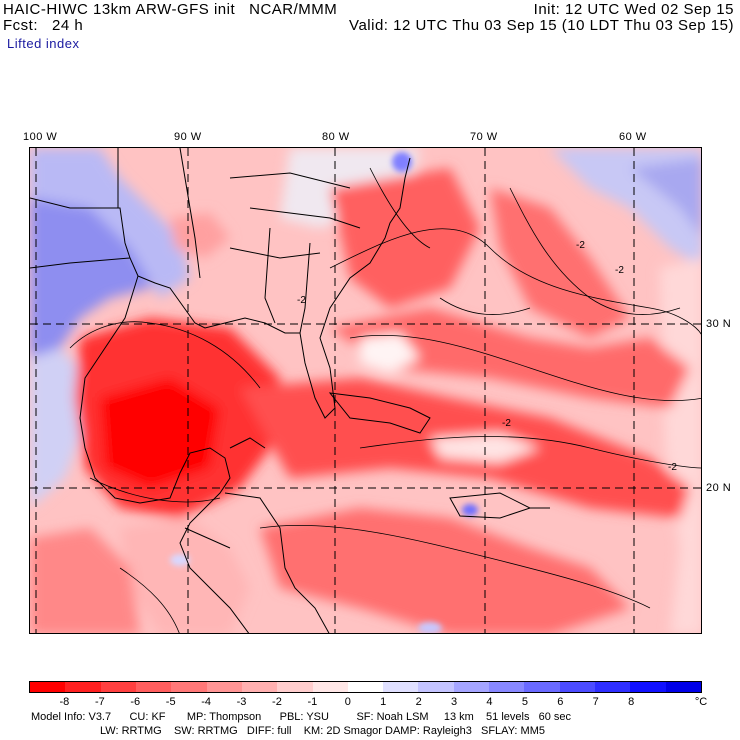  I want to click on colorbar-tick-label: 1, so click(383, 702).